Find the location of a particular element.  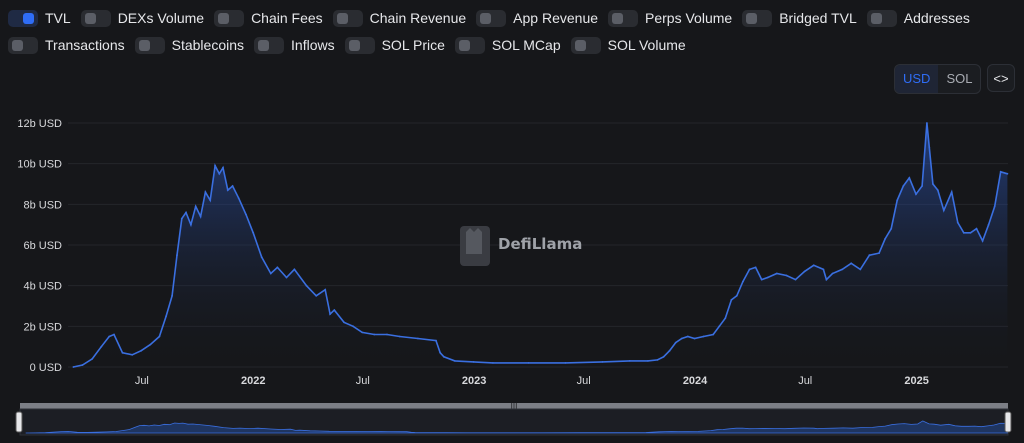

currency-usd-button: USD is located at coordinates (917, 79).